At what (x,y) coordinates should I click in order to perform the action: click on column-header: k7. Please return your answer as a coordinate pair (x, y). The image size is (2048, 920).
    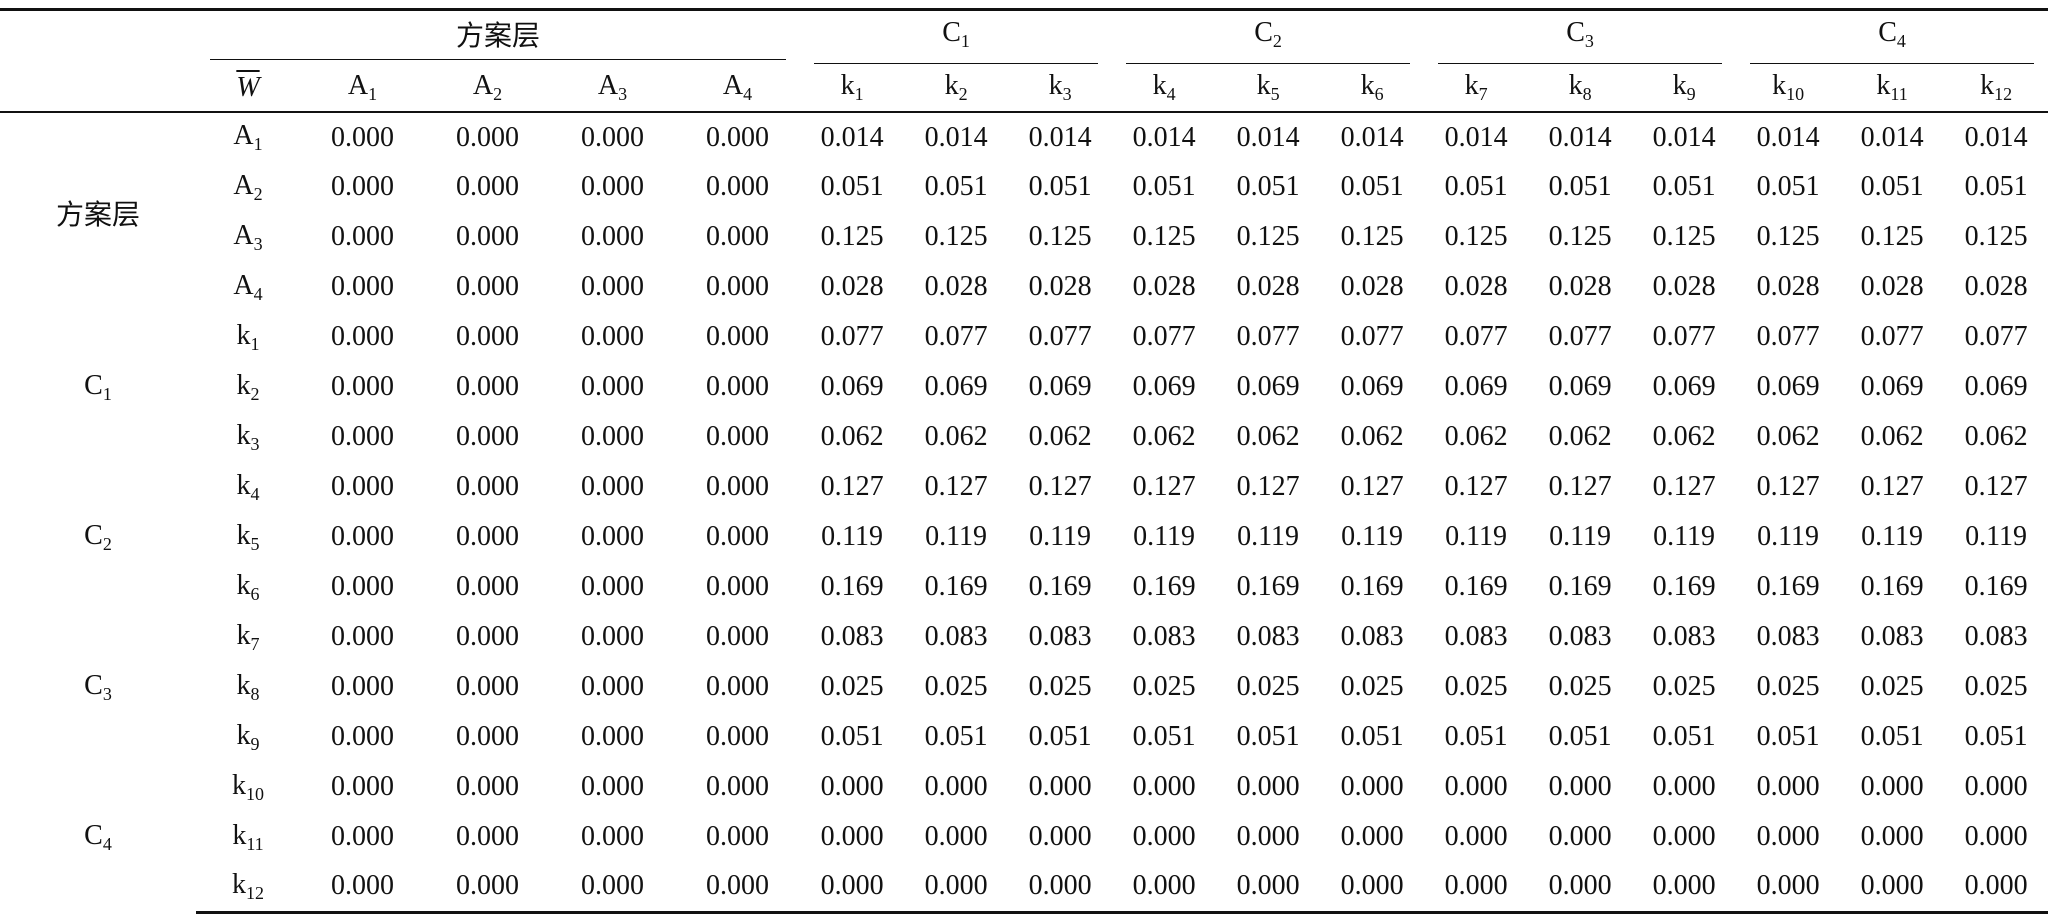
    Looking at the image, I should click on (1476, 88).